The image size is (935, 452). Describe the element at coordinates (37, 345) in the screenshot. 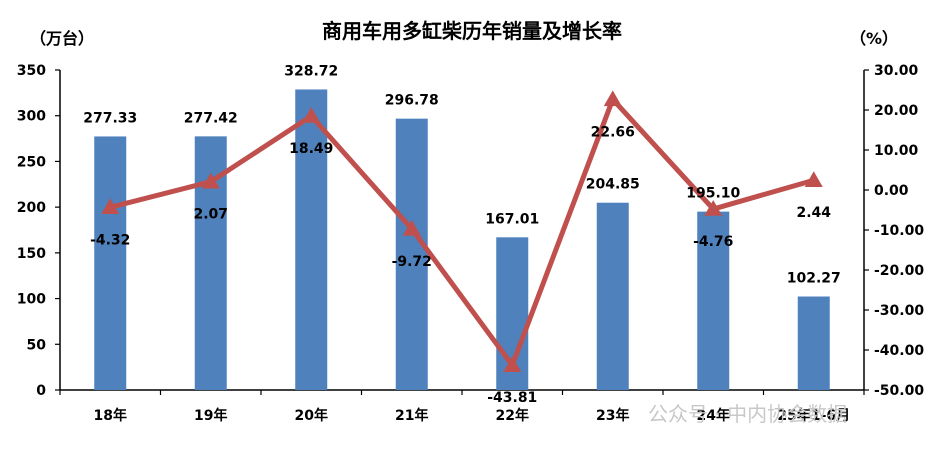

I see `left-axis-tick-label: 50` at that location.